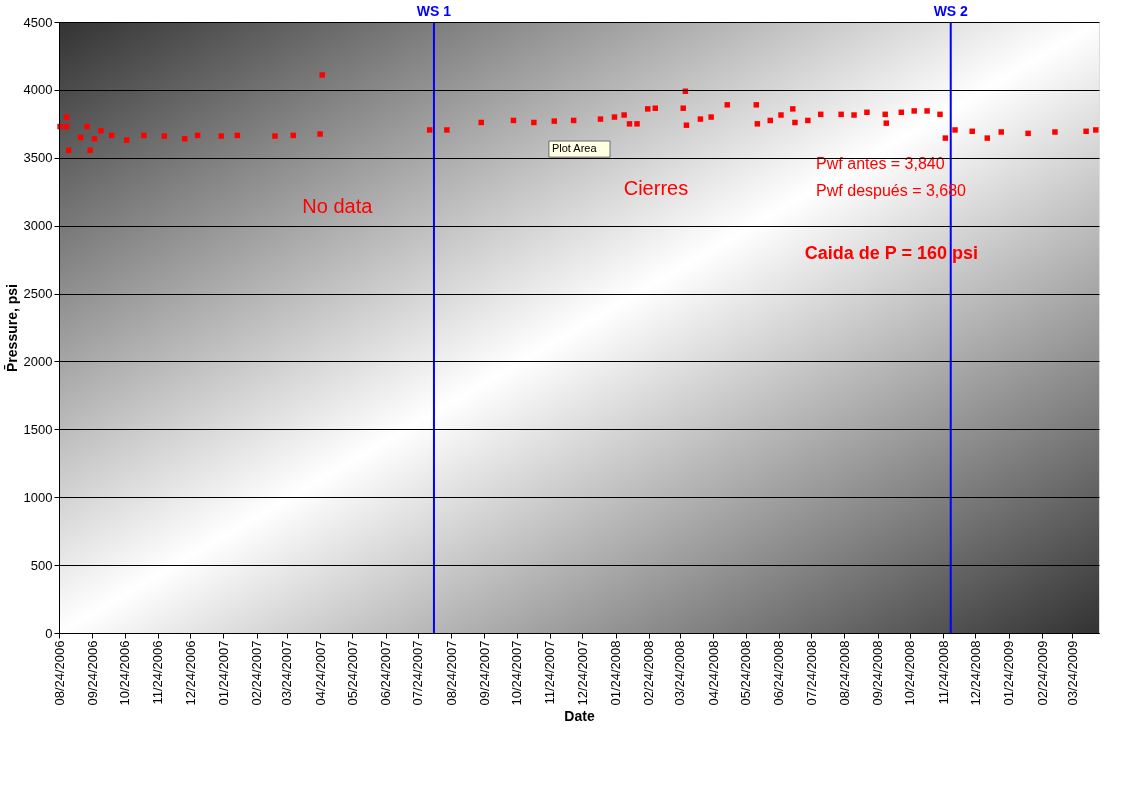  I want to click on x-tick-label: 06/24/2007, so click(386, 673).